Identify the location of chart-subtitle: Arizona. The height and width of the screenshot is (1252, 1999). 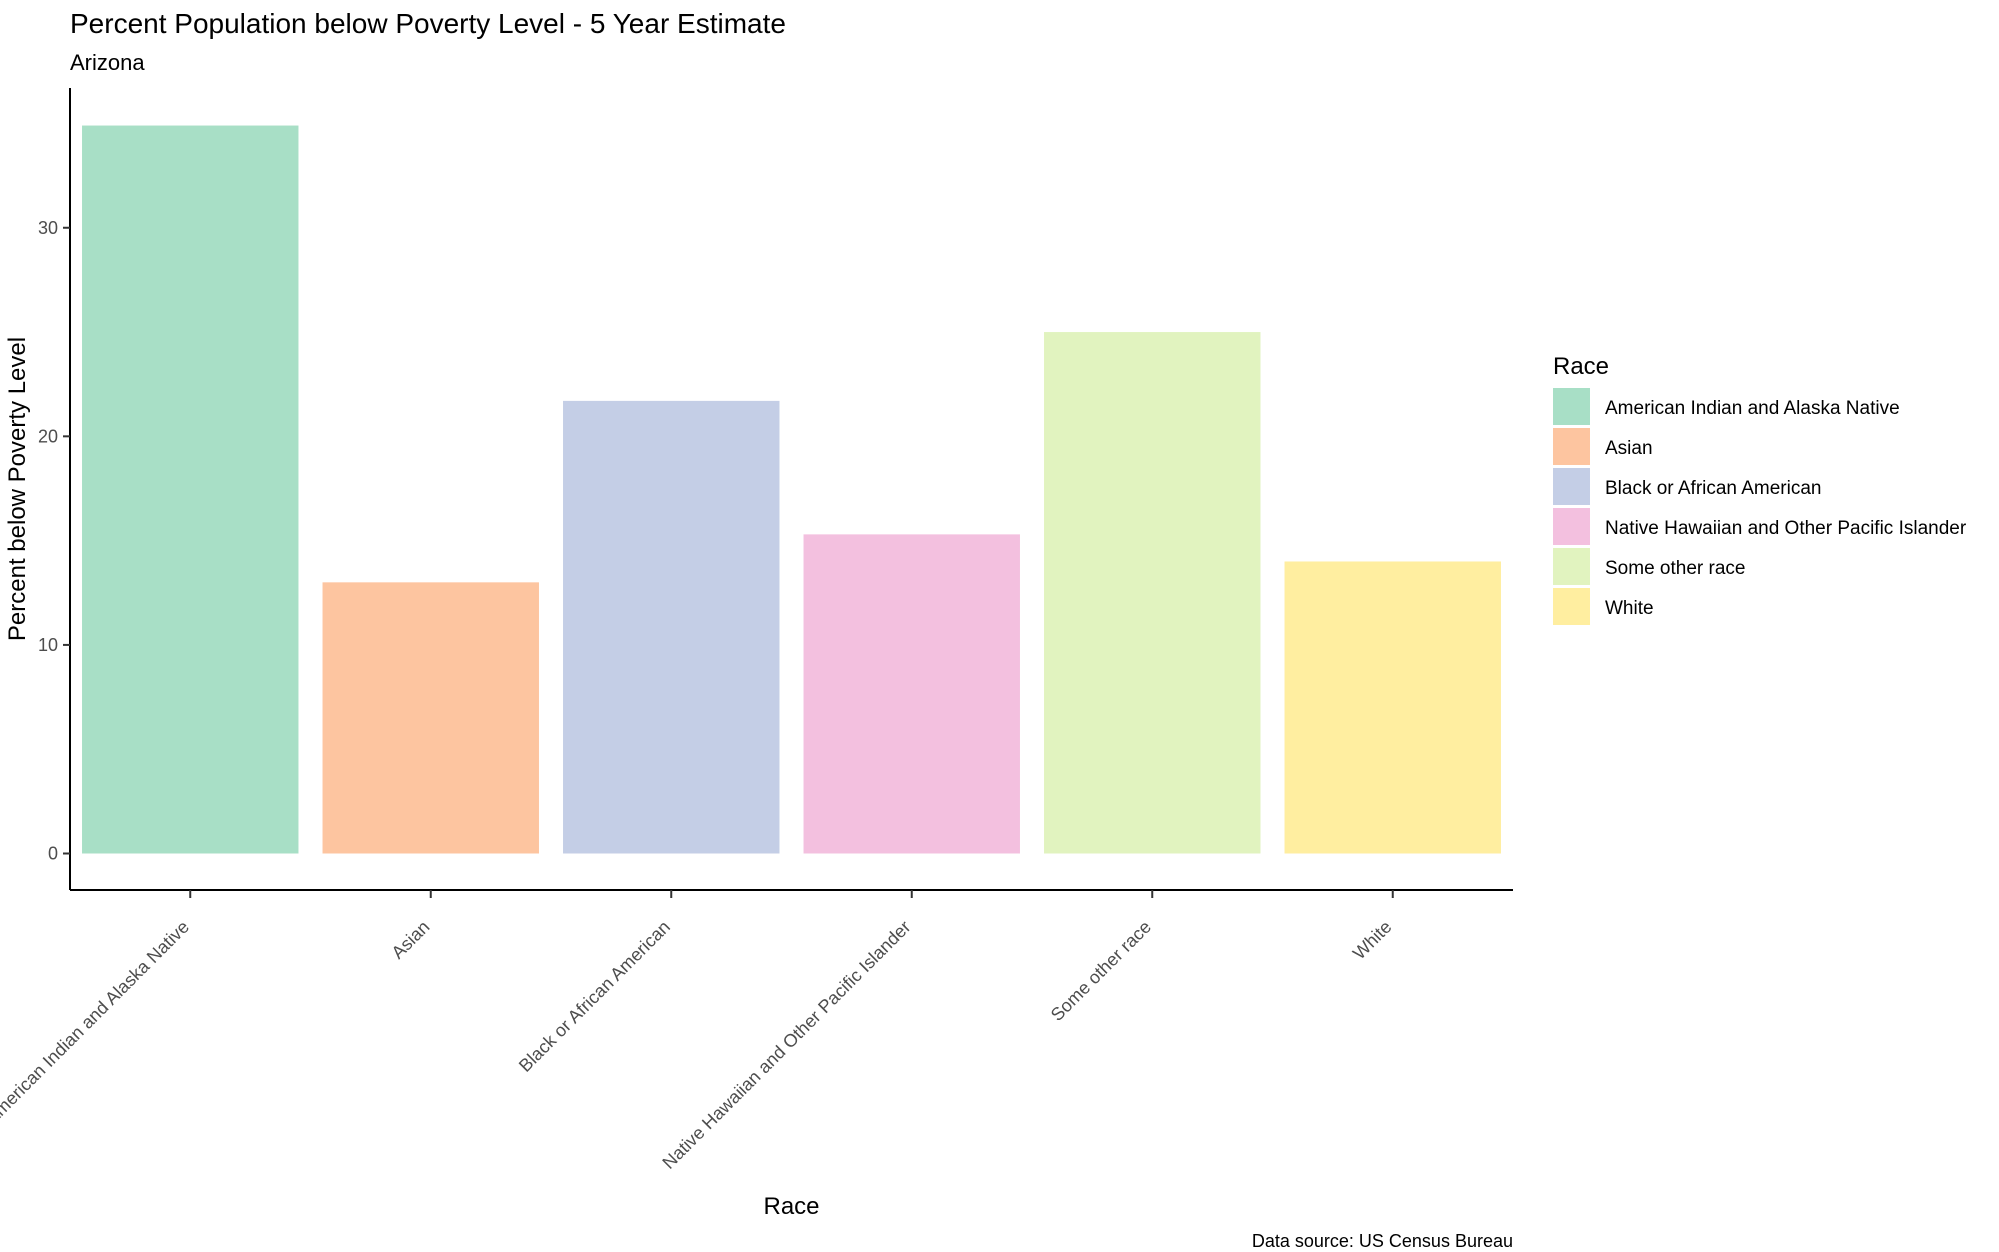
(107, 62).